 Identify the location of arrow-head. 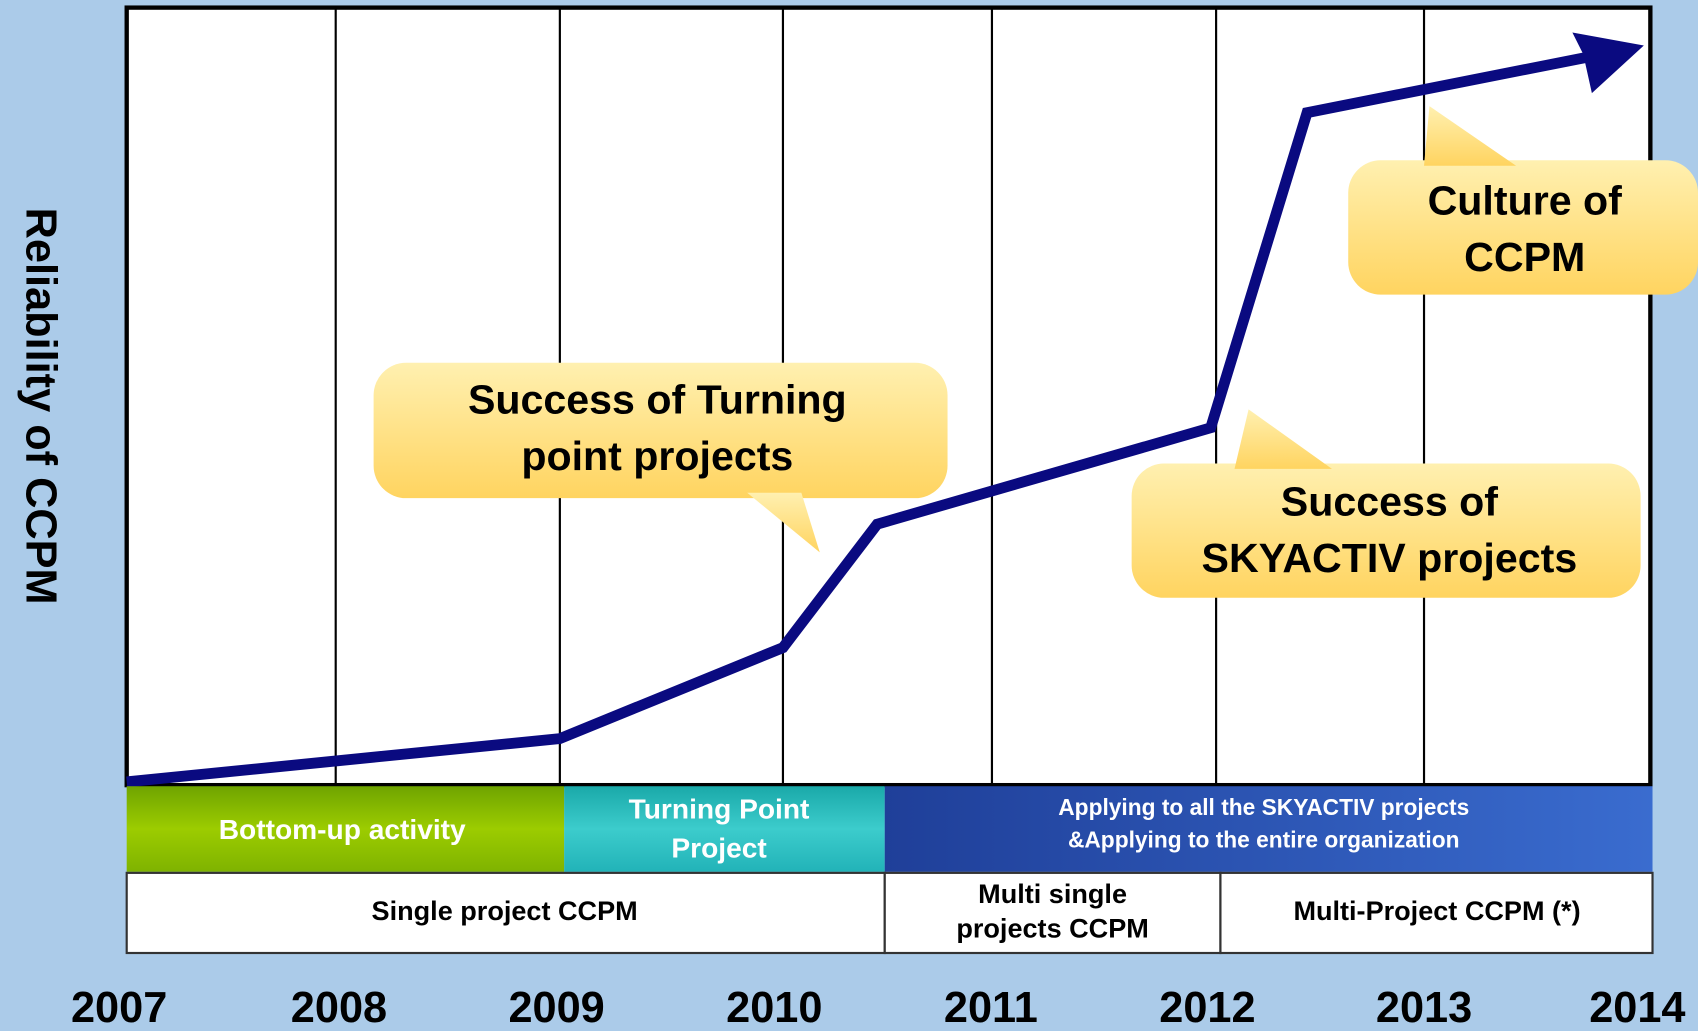
(1608, 63).